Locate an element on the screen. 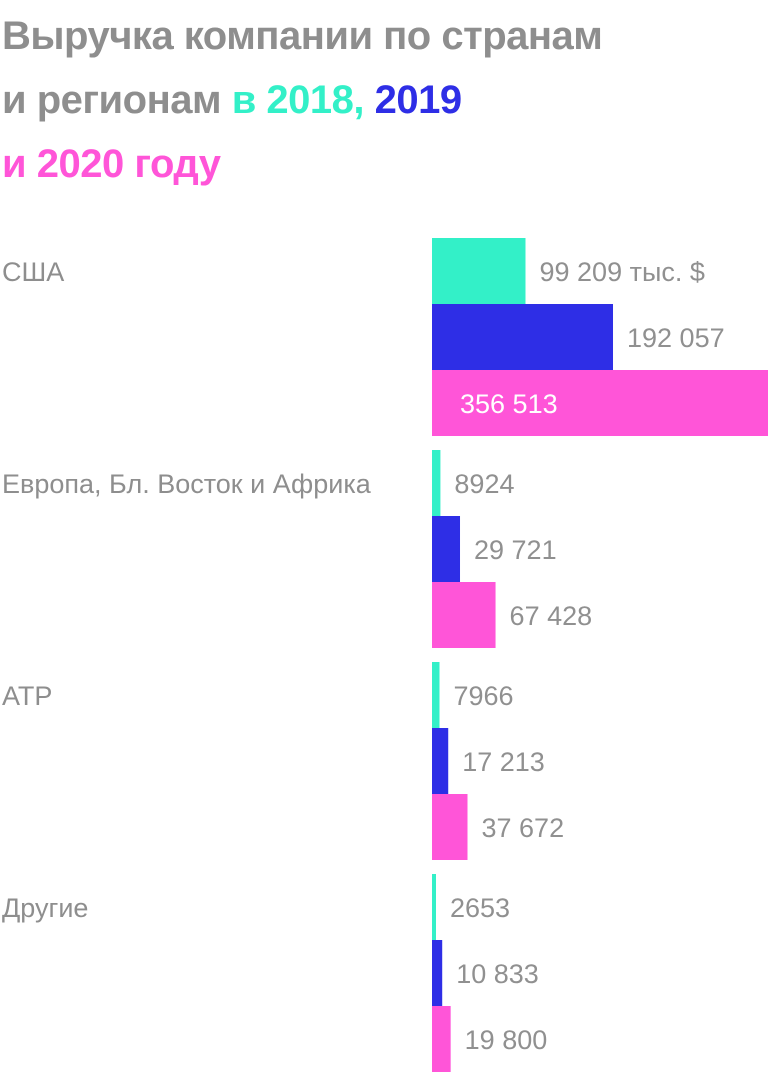 The image size is (768, 1075). title-line-3: и 2020 году is located at coordinates (111, 164).